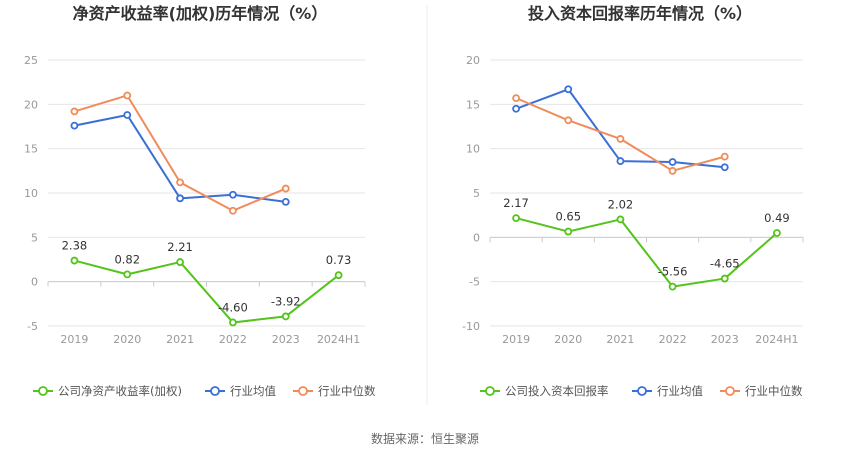 This screenshot has width=850, height=459. What do you see at coordinates (557, 391) in the screenshot?
I see `legend-label: 公司投入资本回报率` at bounding box center [557, 391].